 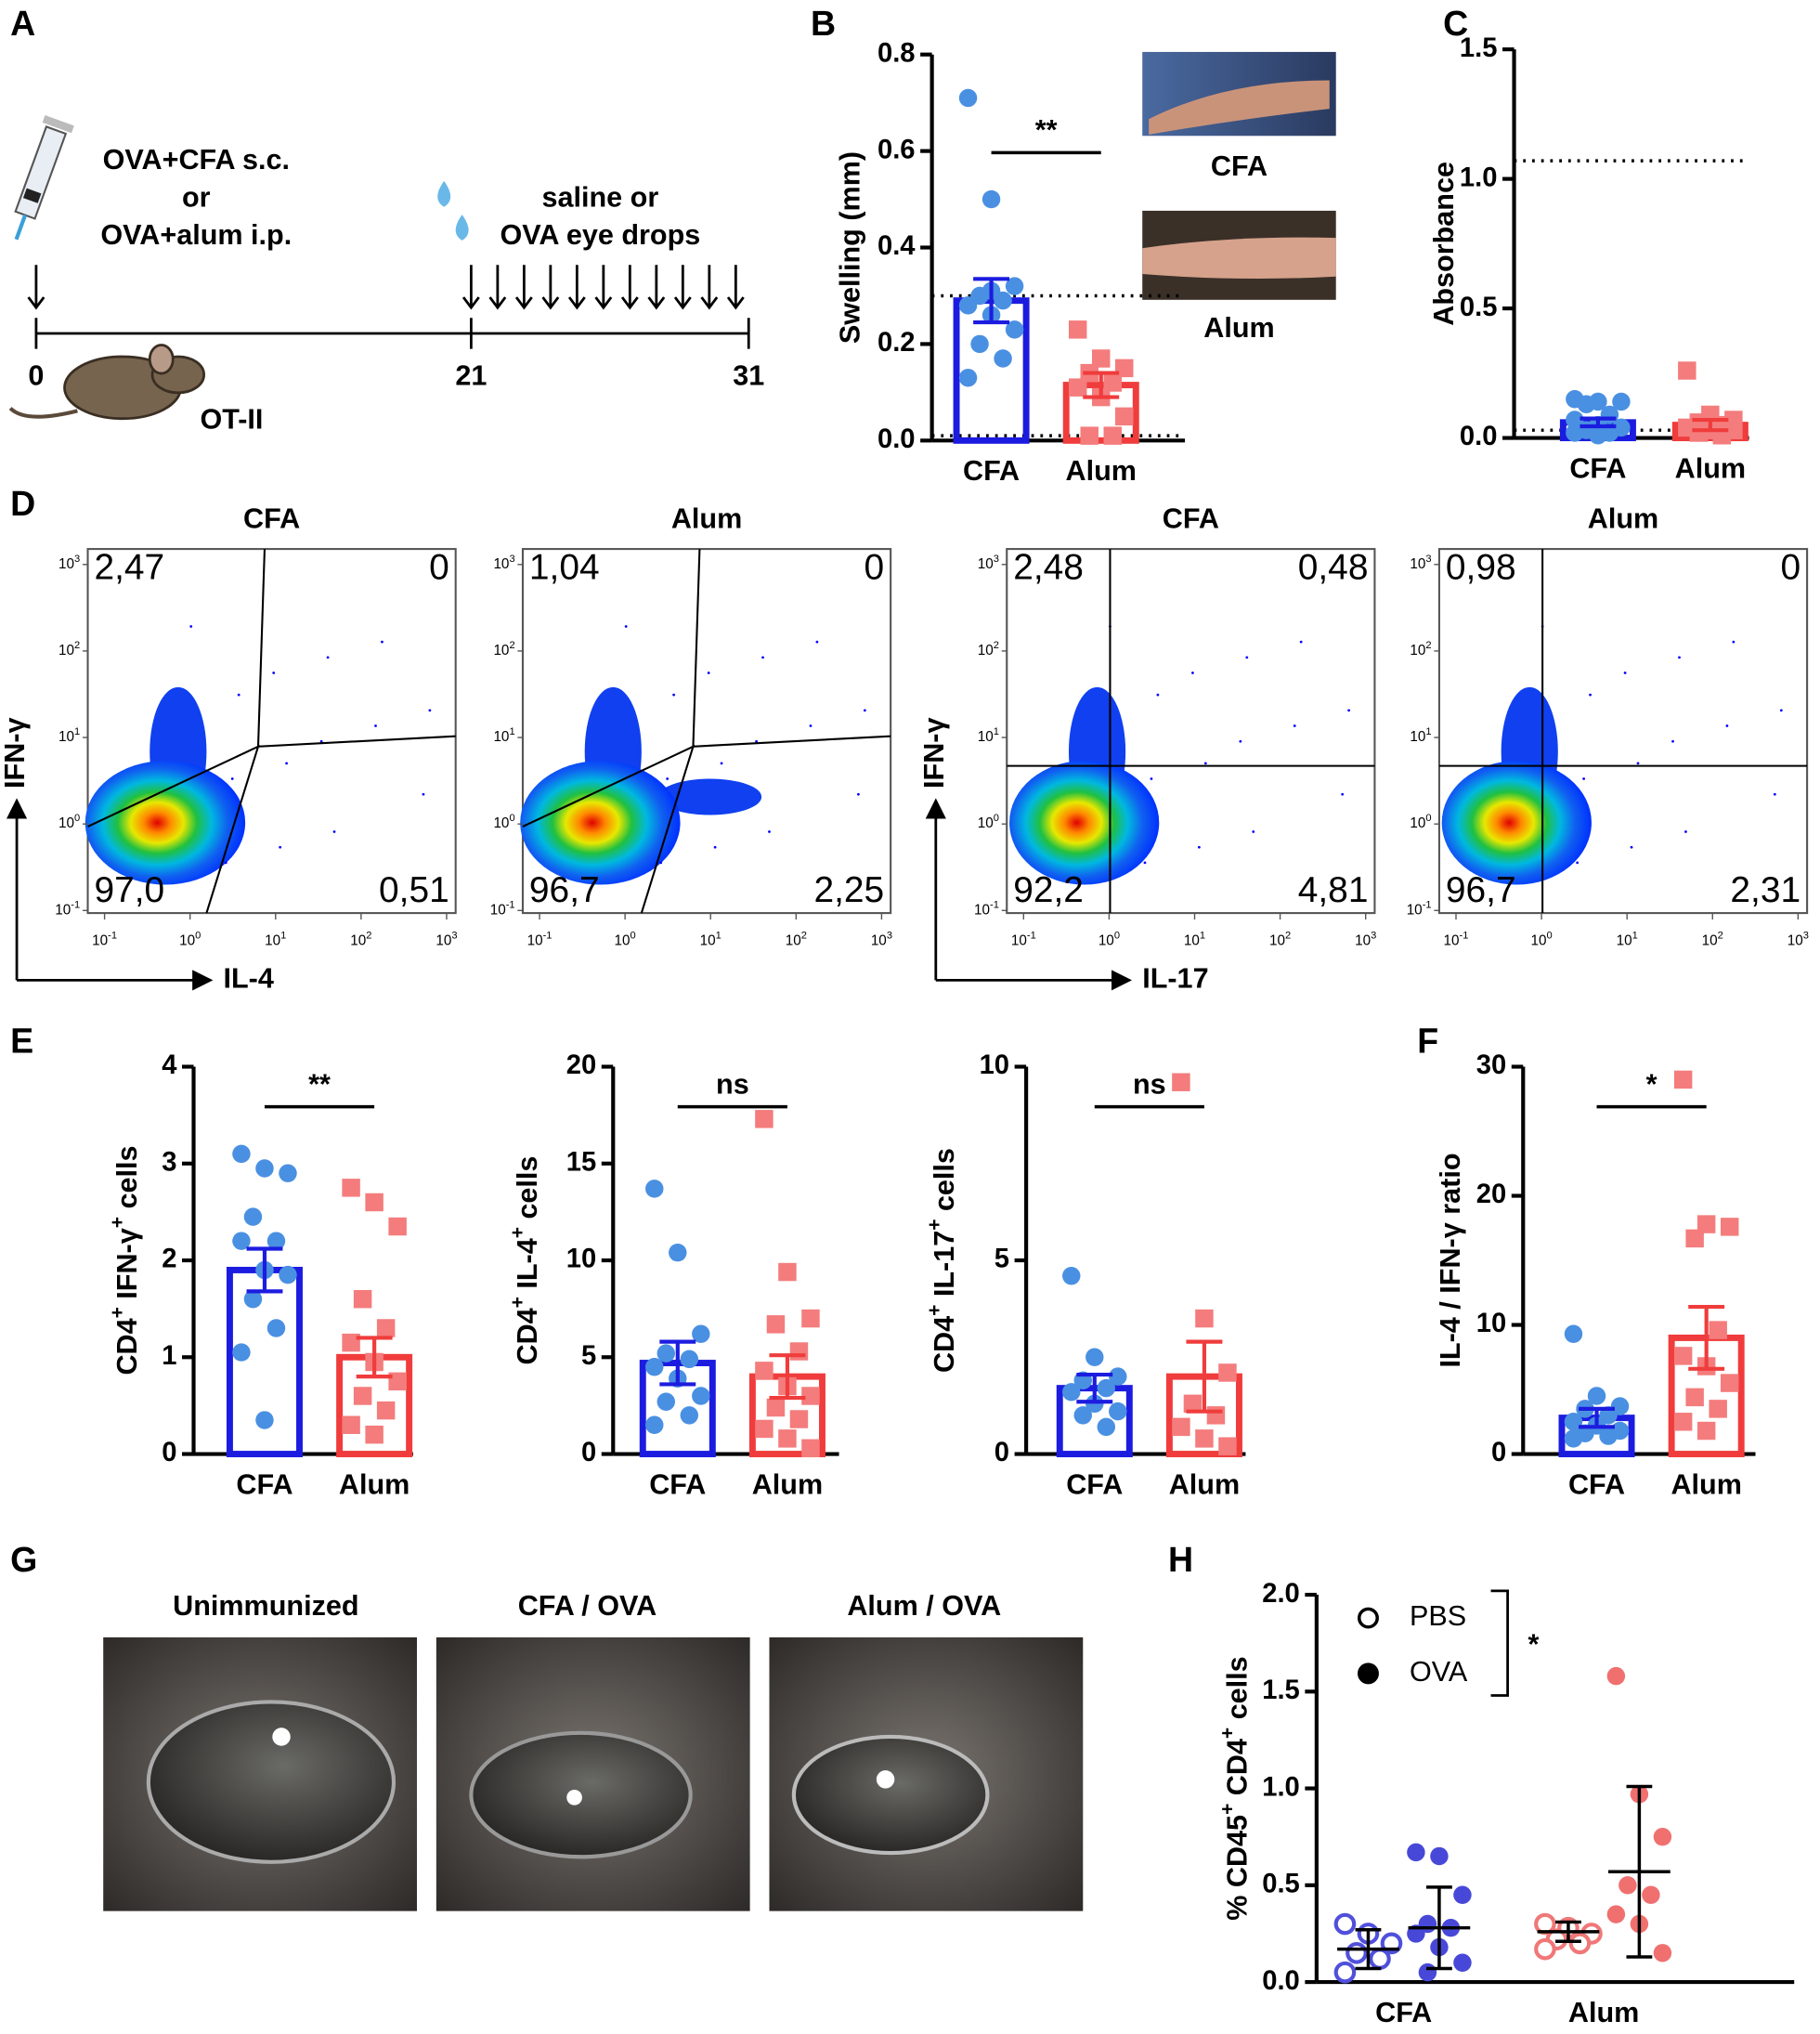 What do you see at coordinates (897, 246) in the screenshot?
I see `y-tick-label: 0.4` at bounding box center [897, 246].